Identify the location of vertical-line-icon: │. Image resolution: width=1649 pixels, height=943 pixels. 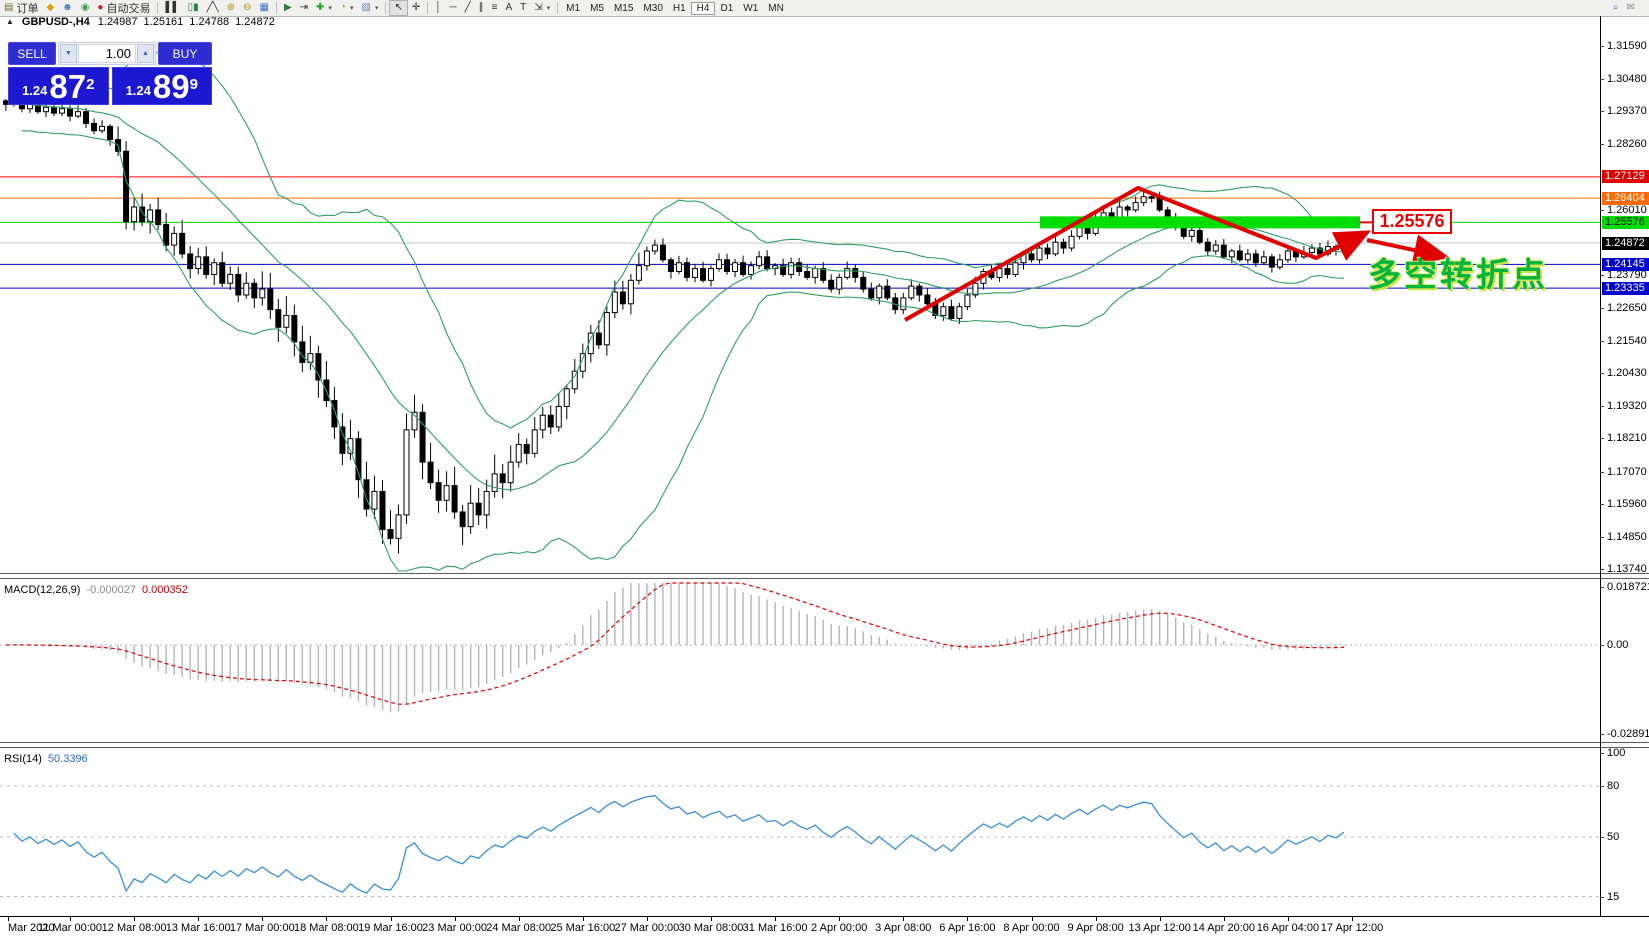
(438, 7).